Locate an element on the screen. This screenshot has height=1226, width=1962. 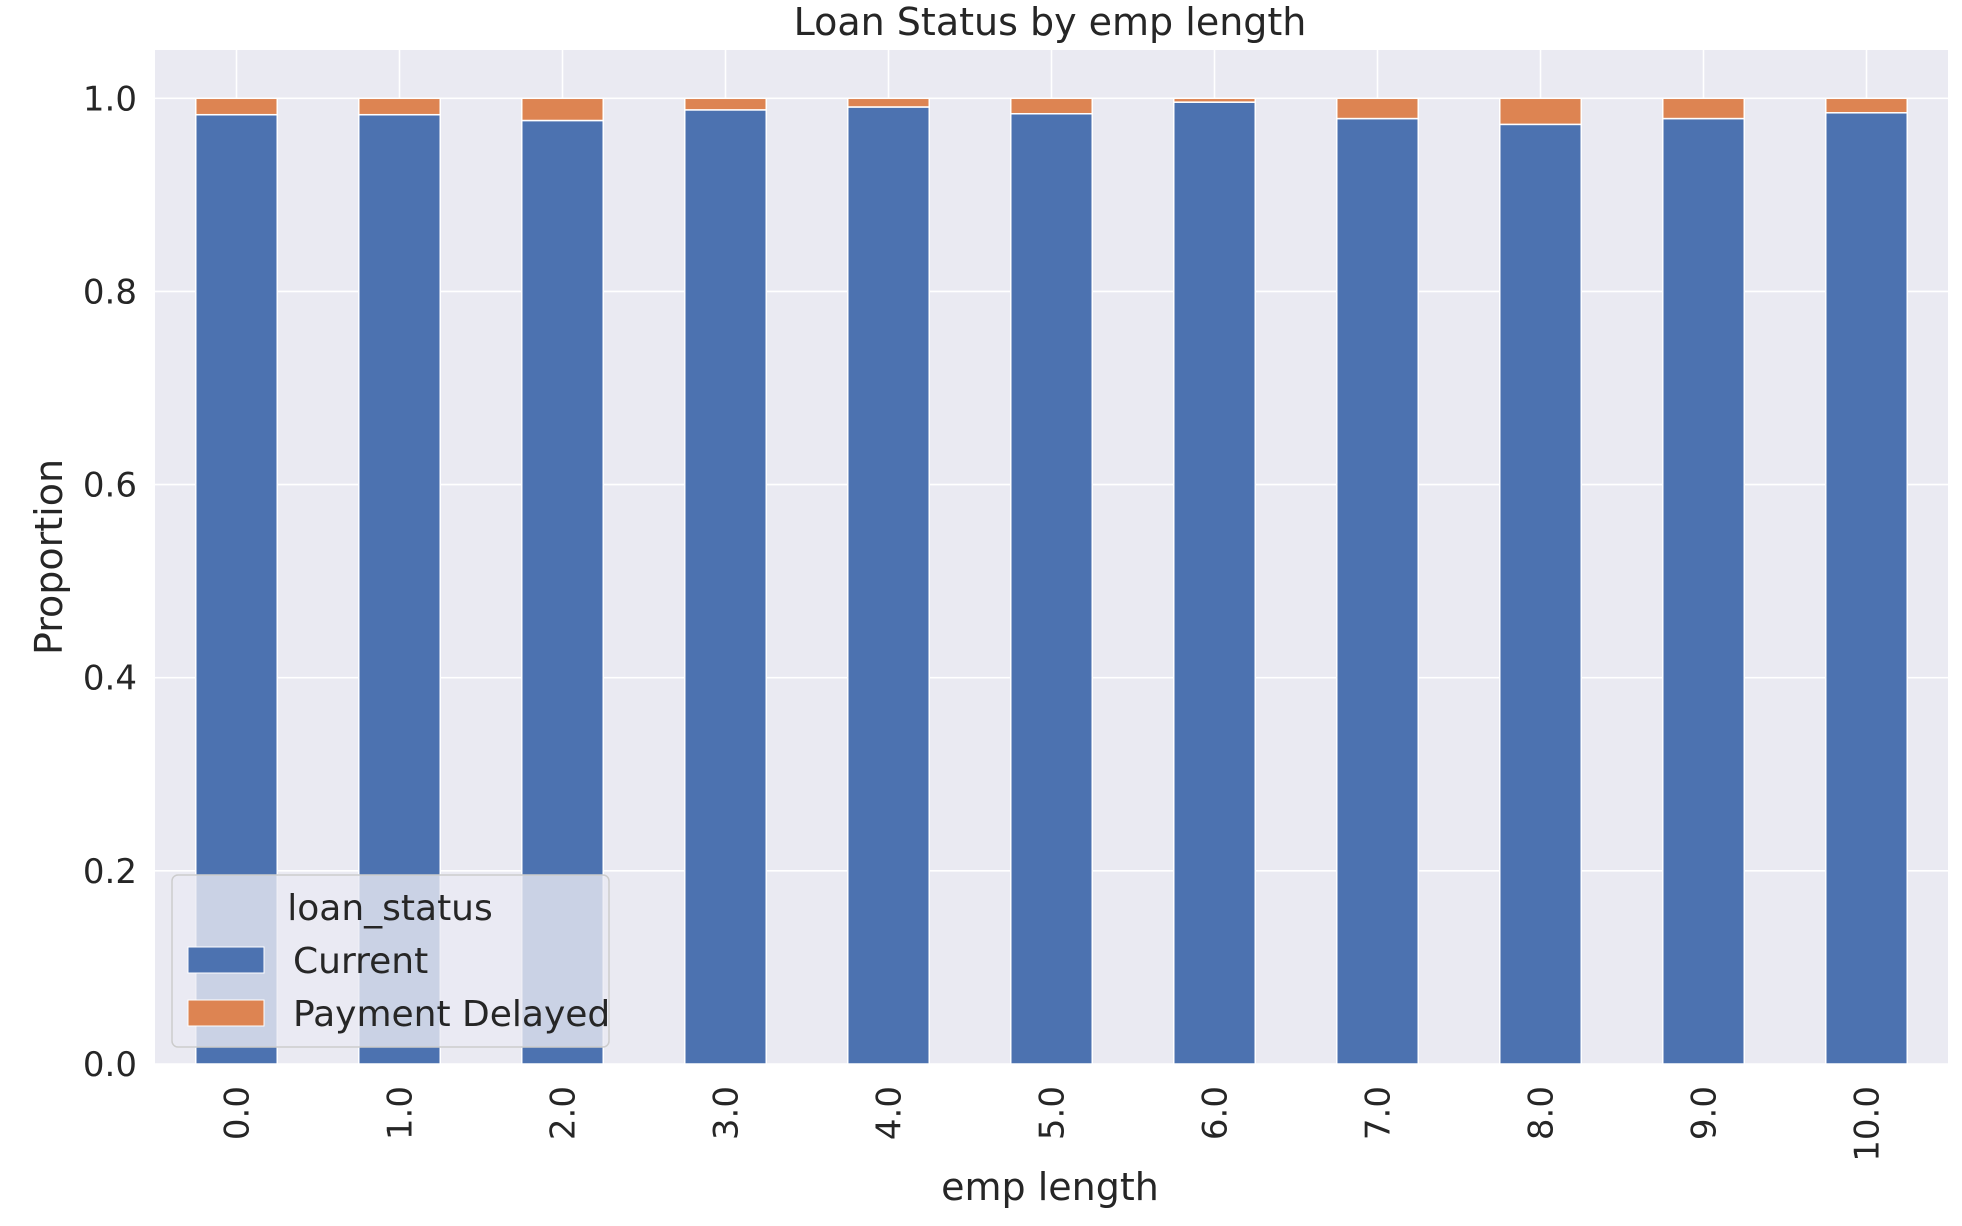
x-tick-label: 10.0 is located at coordinates (1868, 1124).